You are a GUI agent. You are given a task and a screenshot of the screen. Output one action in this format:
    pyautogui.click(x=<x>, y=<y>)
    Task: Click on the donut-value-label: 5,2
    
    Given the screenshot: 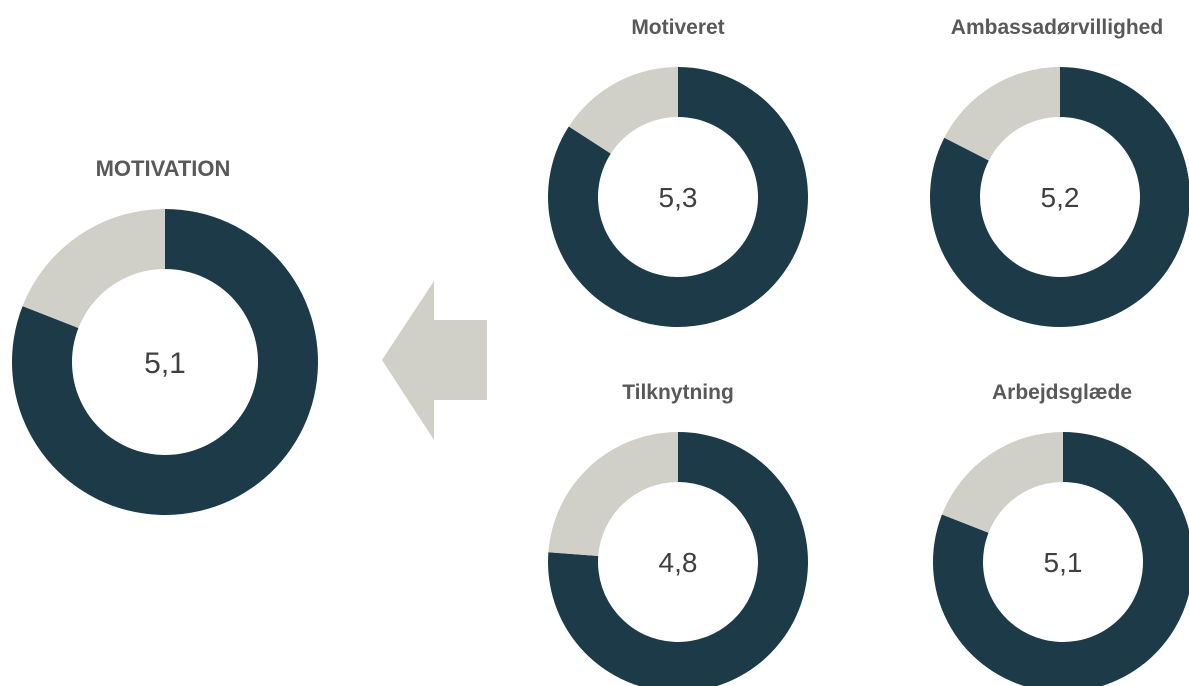 What is the action you would take?
    pyautogui.click(x=1060, y=197)
    